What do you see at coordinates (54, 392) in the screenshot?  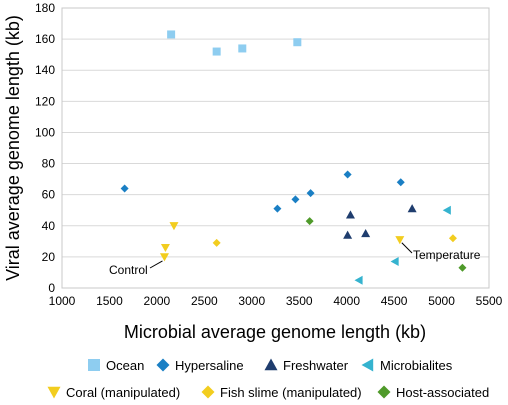 I see `legend-marker-coral-manipulated` at bounding box center [54, 392].